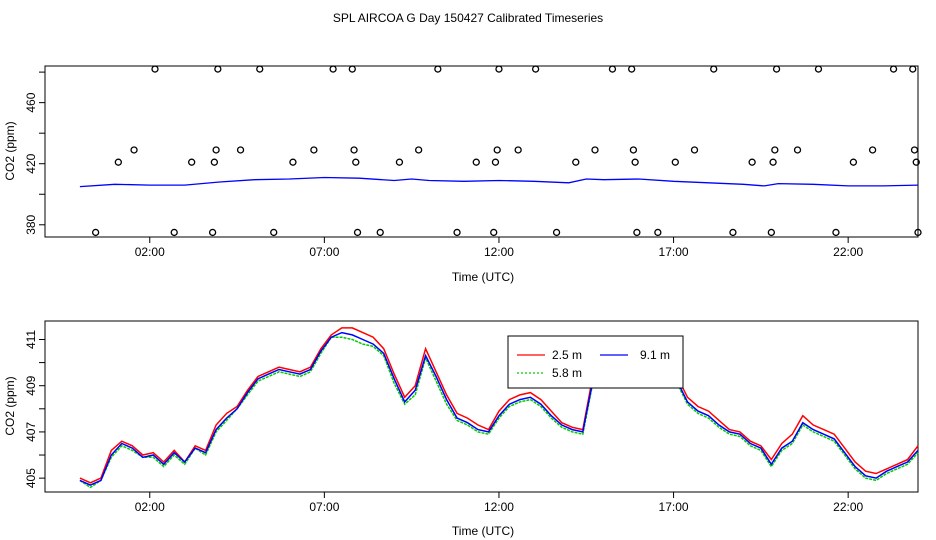  I want to click on series-line-ambient, so click(499, 182).